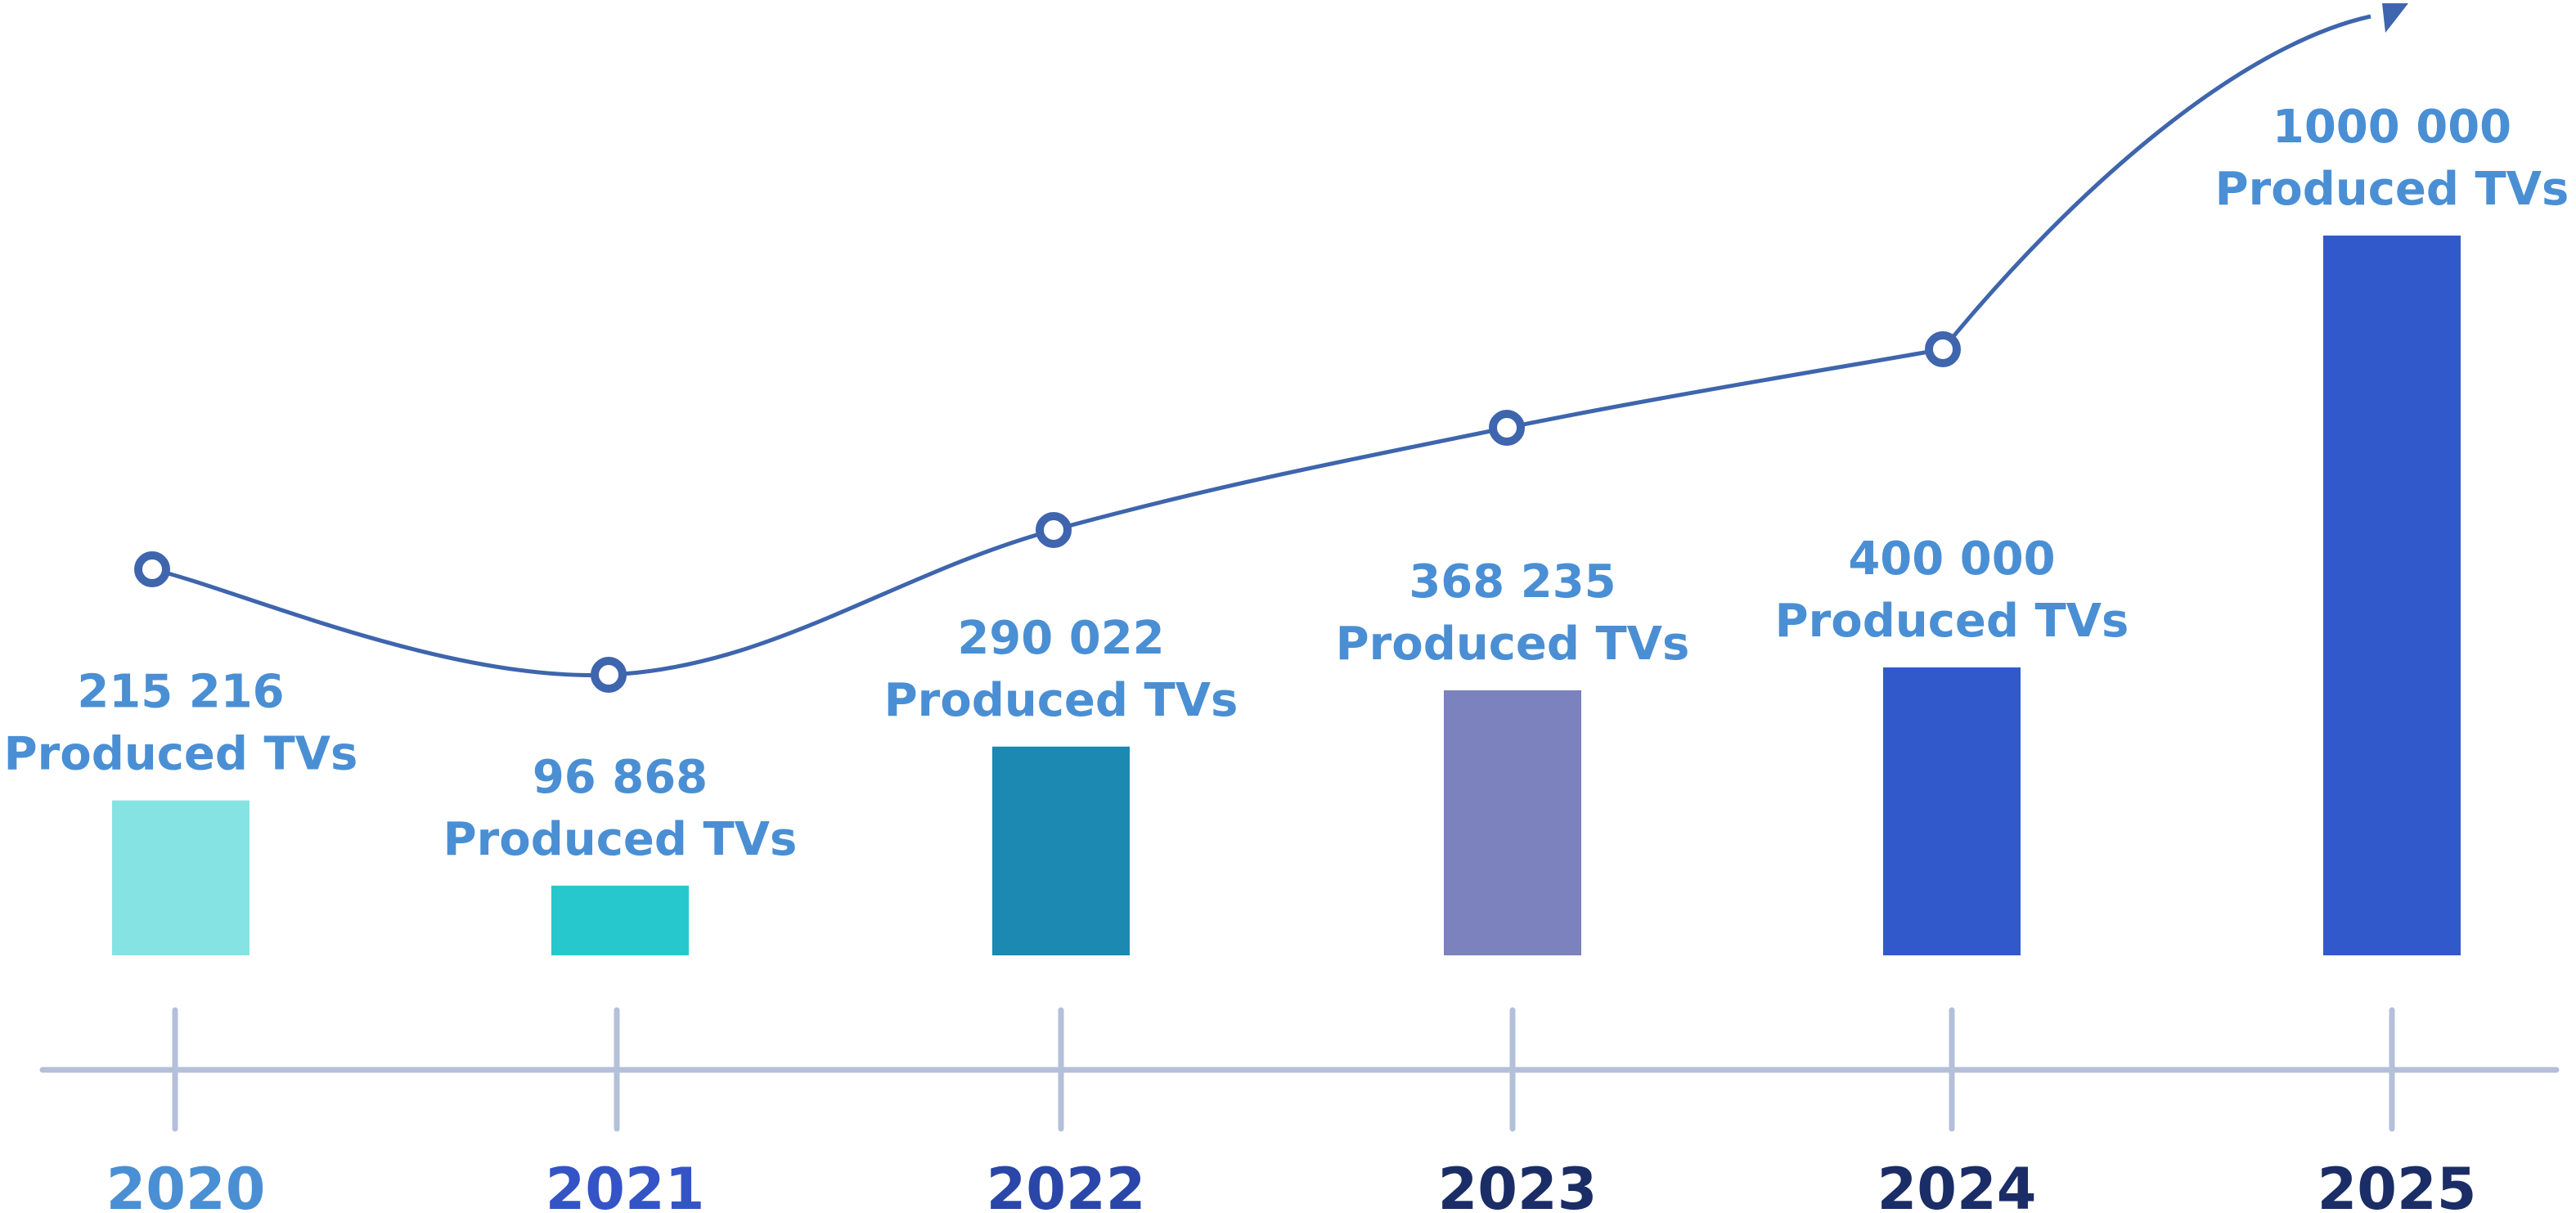 The width and height of the screenshot is (2576, 1213). What do you see at coordinates (620, 920) in the screenshot?
I see `bar-2021` at bounding box center [620, 920].